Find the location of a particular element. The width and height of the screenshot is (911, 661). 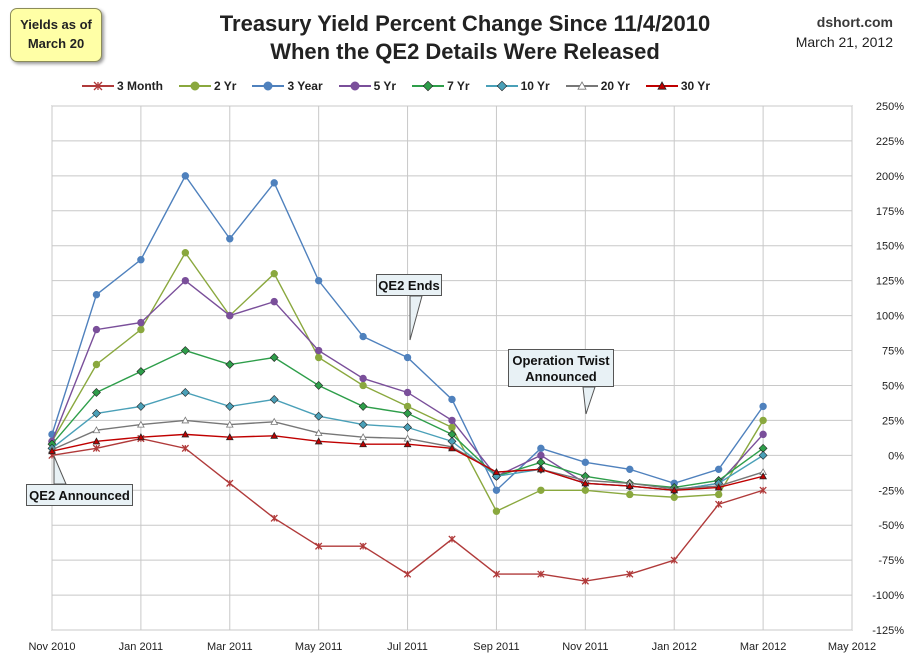

y-tick-label: 50% is located at coordinates (893, 386).